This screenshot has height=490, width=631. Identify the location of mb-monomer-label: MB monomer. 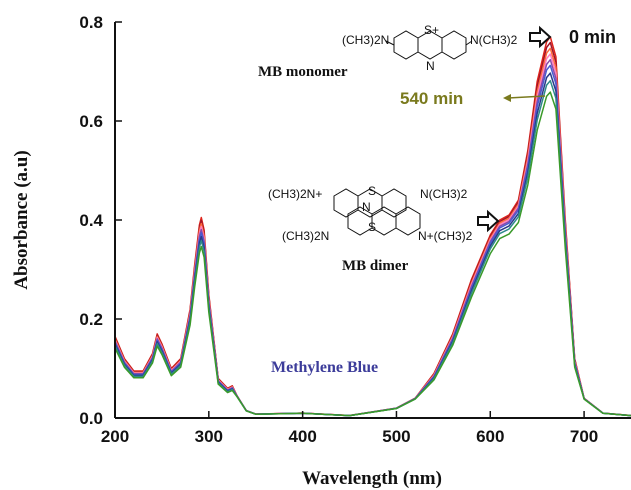
(303, 72).